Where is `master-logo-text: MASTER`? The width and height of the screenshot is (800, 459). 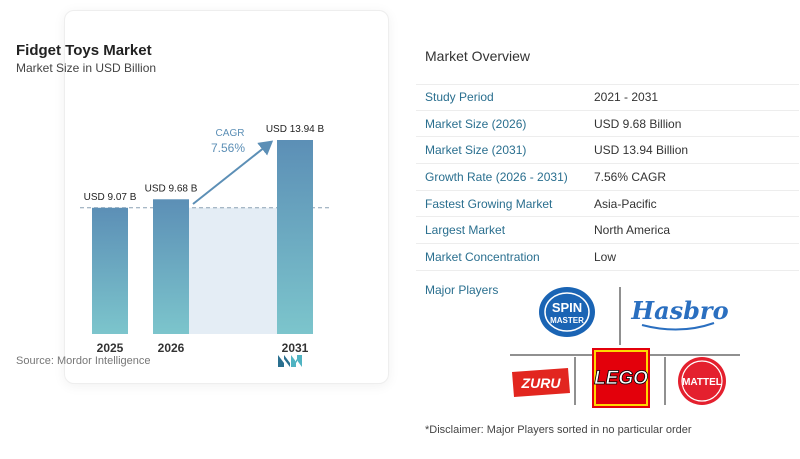
master-logo-text: MASTER is located at coordinates (567, 320).